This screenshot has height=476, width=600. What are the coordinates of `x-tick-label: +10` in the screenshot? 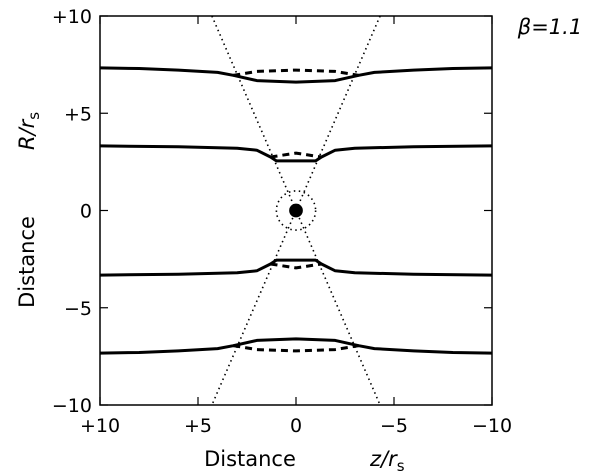 It's located at (100, 426).